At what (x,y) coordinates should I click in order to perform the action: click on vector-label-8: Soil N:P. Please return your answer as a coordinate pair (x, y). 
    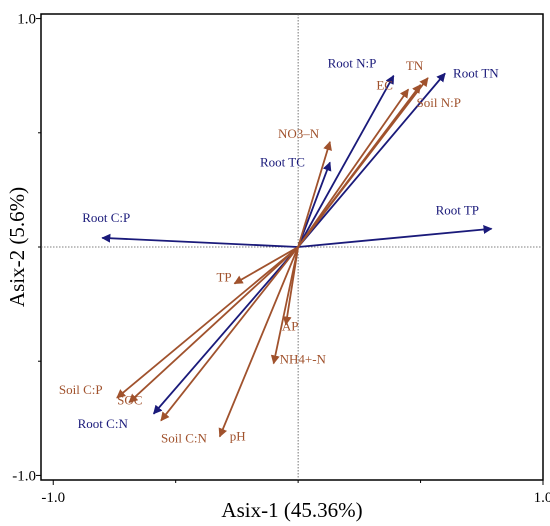
    Looking at the image, I should click on (439, 102).